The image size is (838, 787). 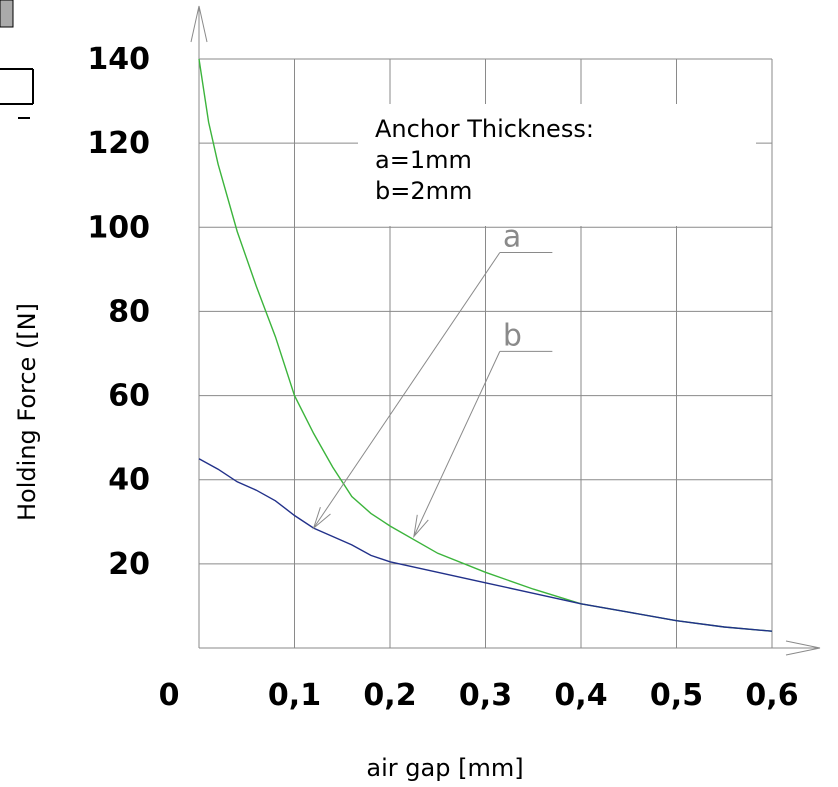 I want to click on y-tick-label: 40, so click(x=129, y=480).